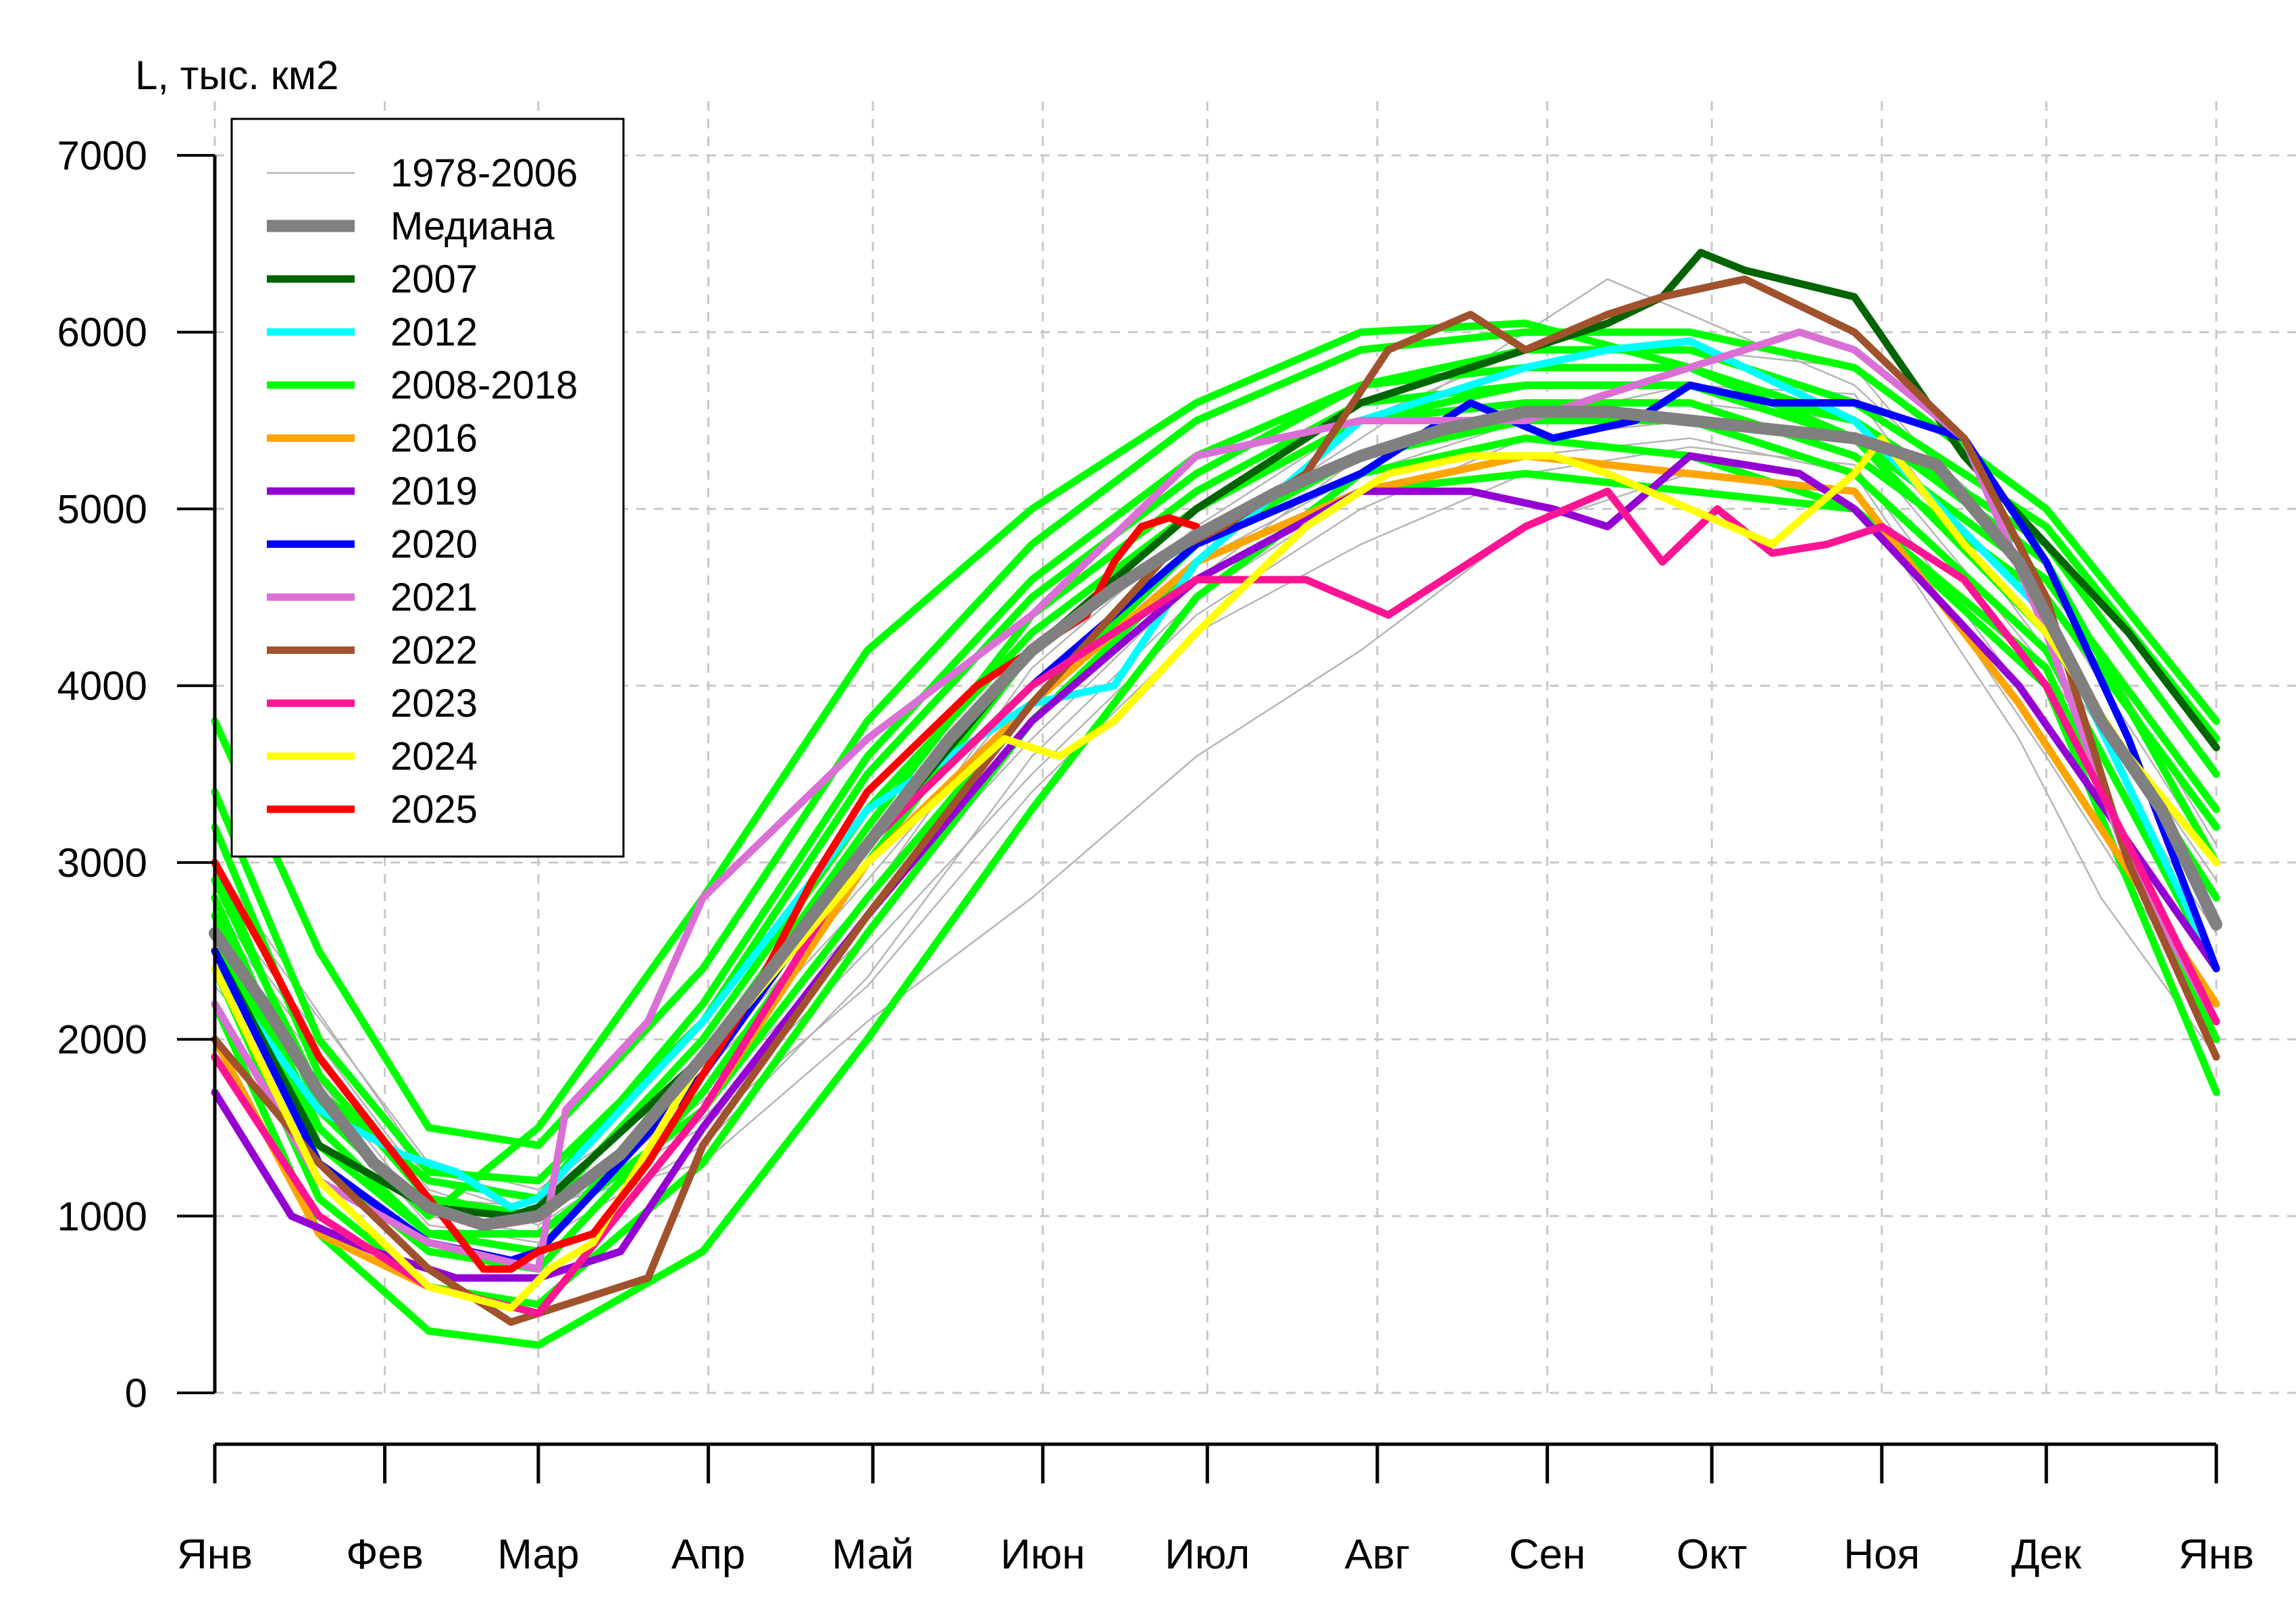 Image resolution: width=2296 pixels, height=1607 pixels. What do you see at coordinates (136, 1393) in the screenshot?
I see `y-tick-label: 0` at bounding box center [136, 1393].